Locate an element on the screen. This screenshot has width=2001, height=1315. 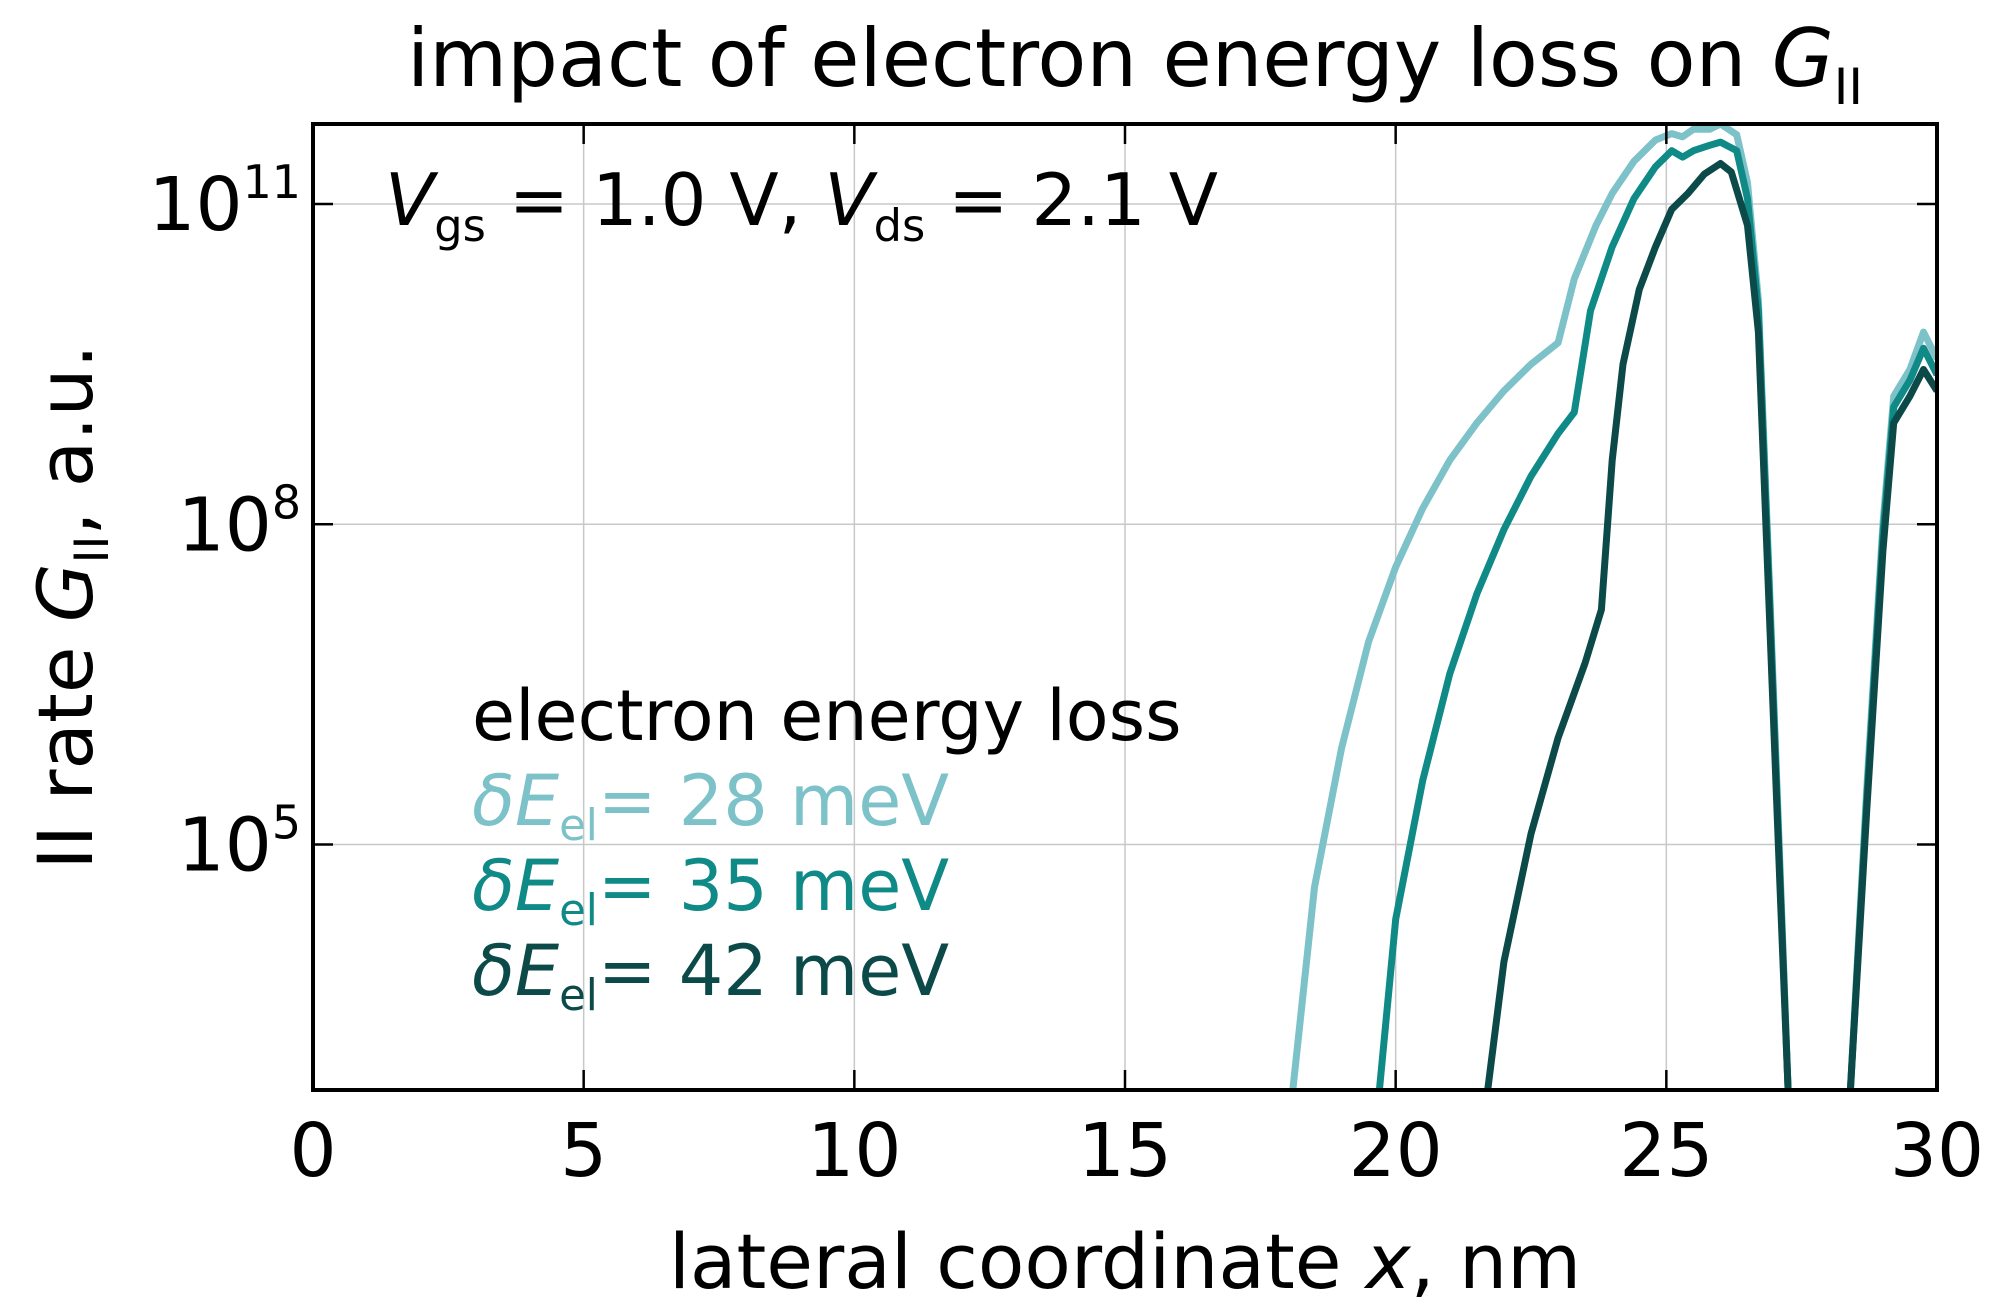
x-tick-label: 10 is located at coordinates (854, 1151).